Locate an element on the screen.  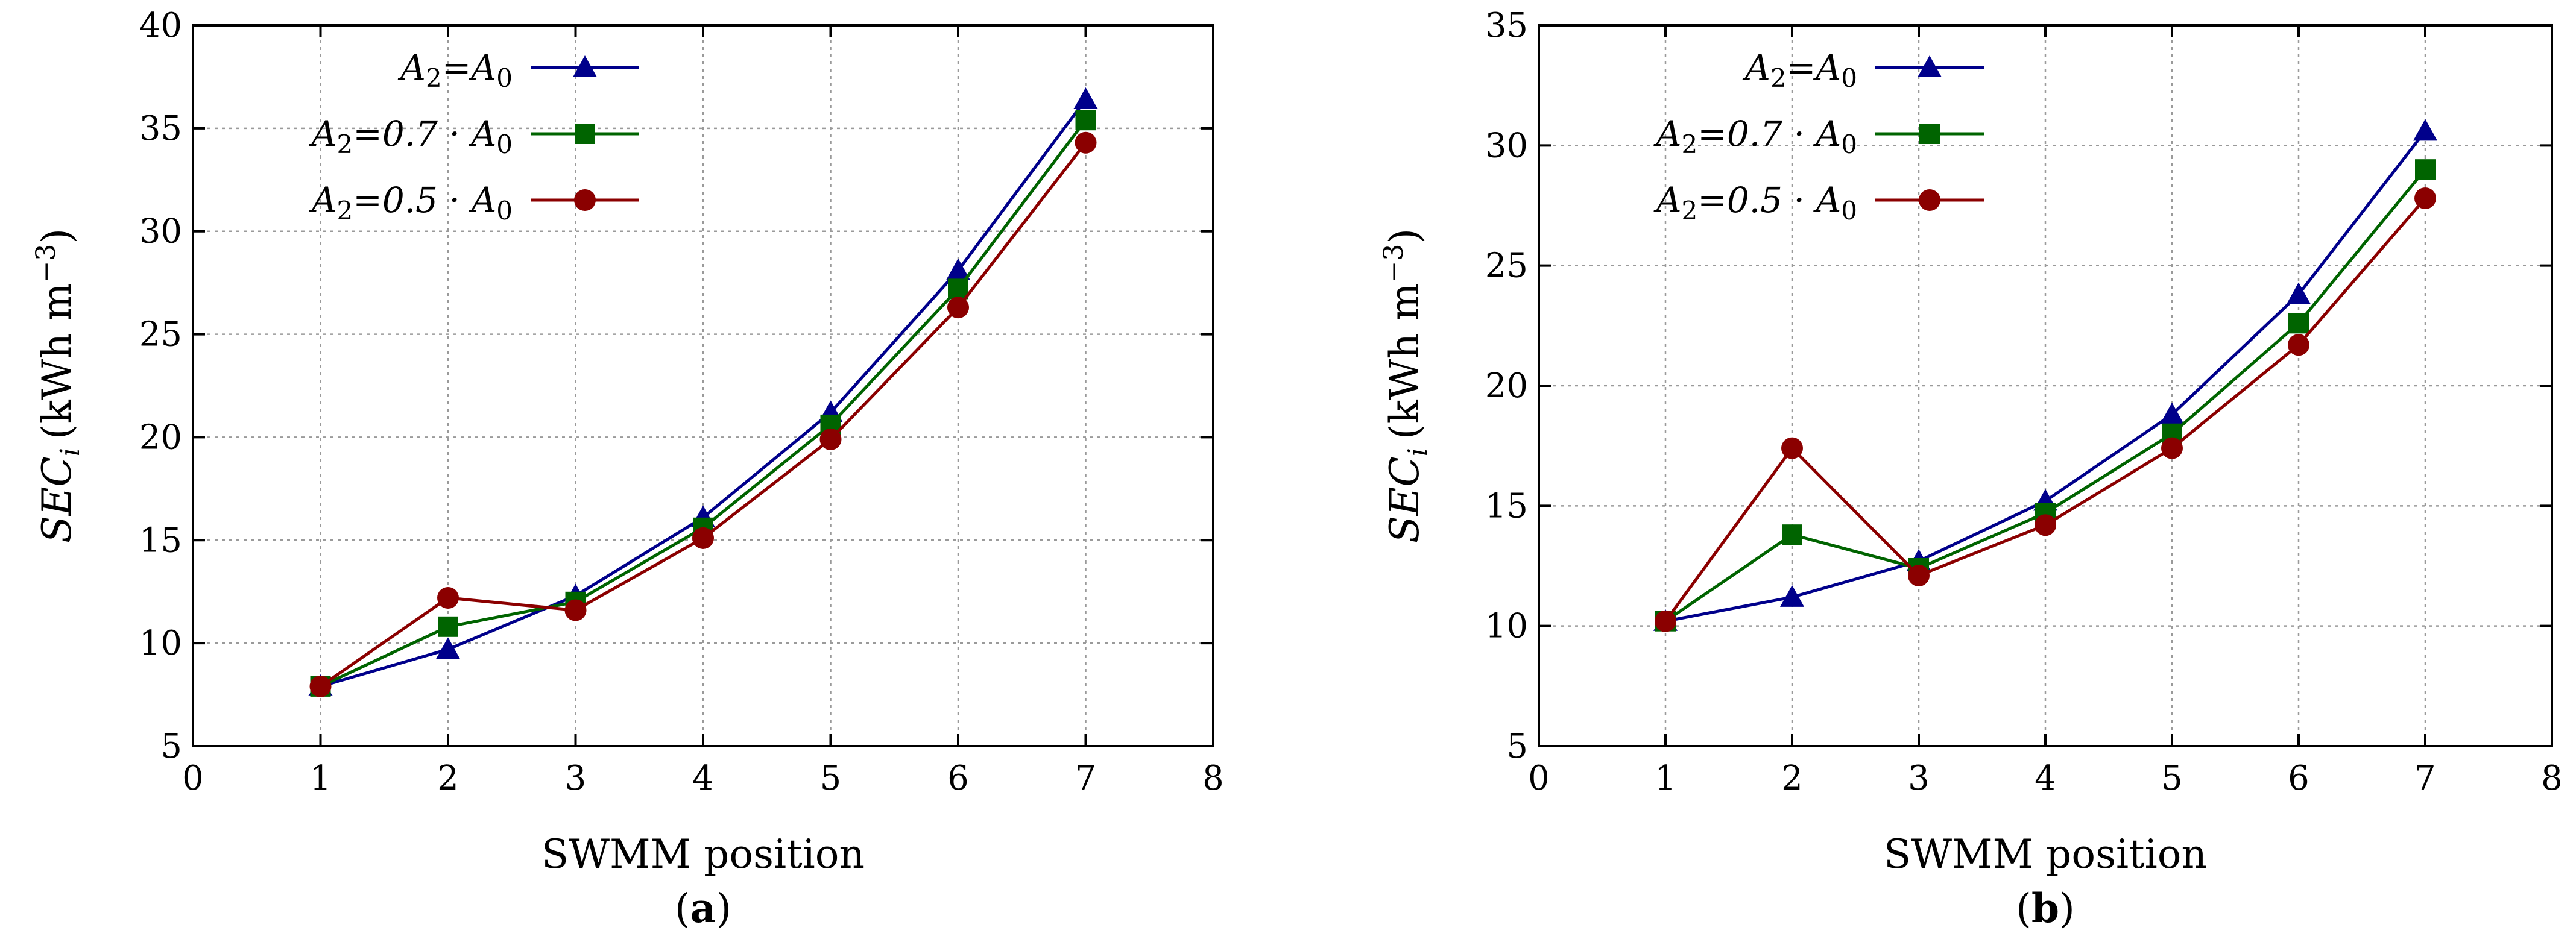
series-circle is located at coordinates (2045, 409).